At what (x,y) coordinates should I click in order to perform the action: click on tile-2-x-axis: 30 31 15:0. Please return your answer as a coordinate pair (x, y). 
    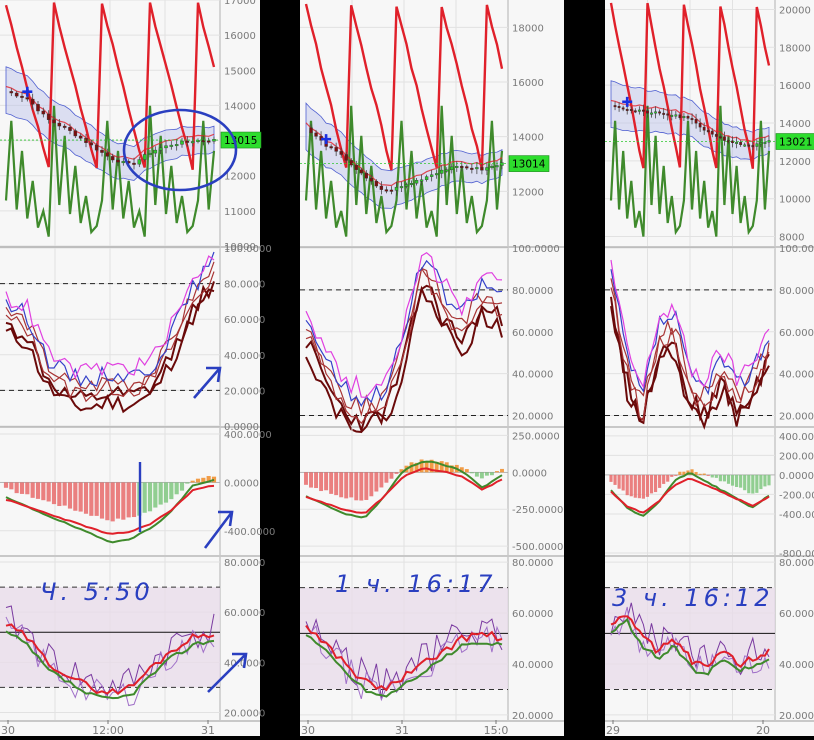
    Looking at the image, I should click on (404, 728).